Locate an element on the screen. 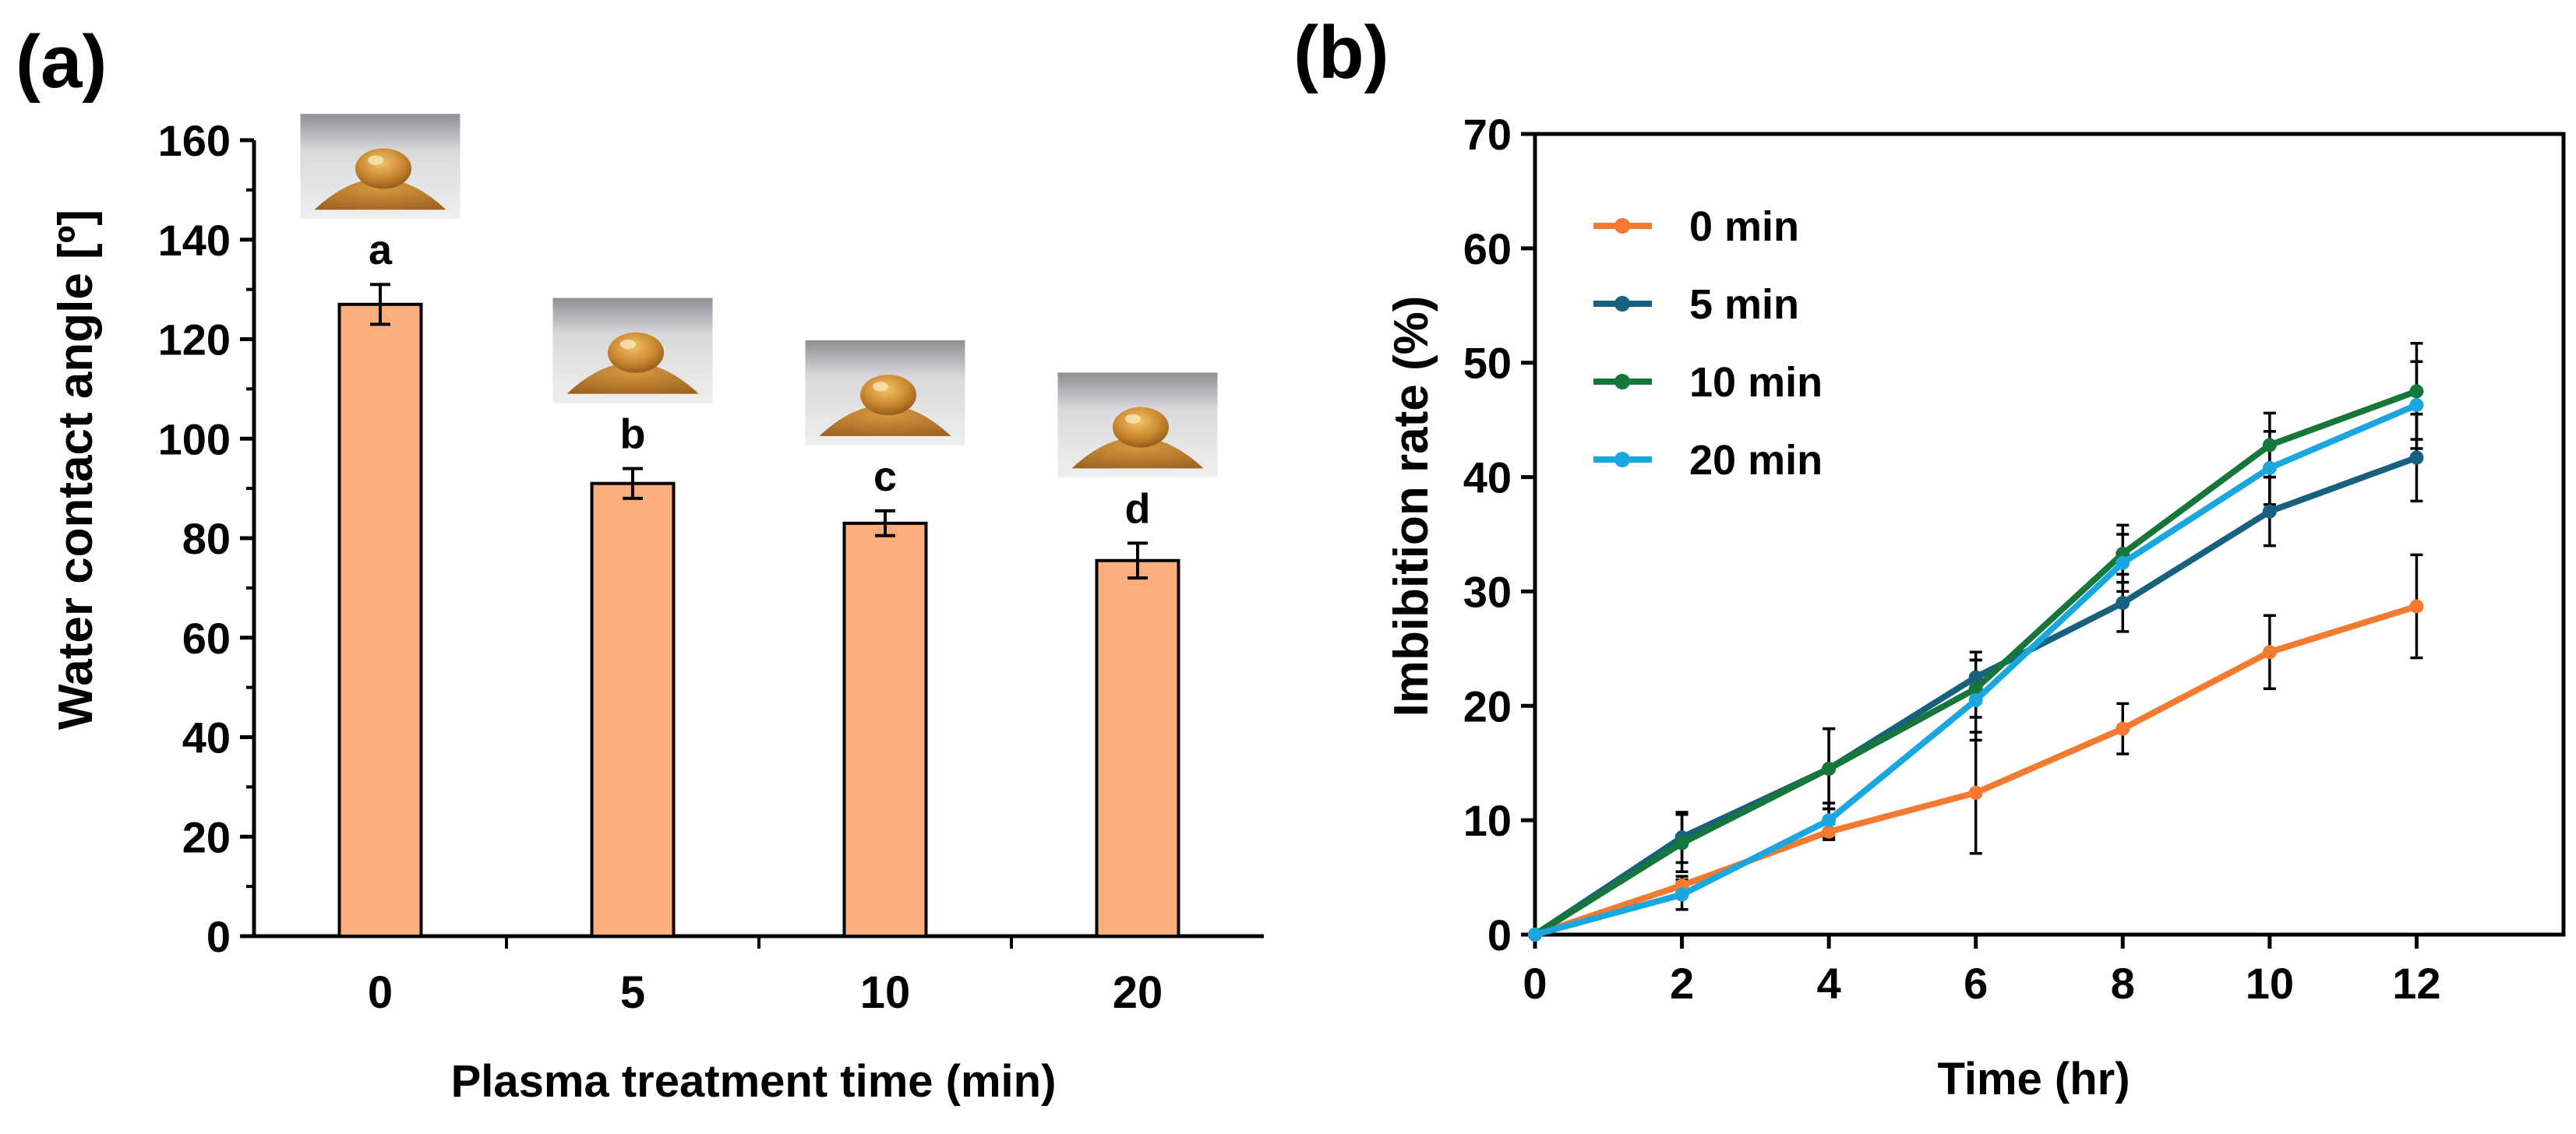 Image resolution: width=2576 pixels, height=1134 pixels. panel-a-x-tick-label: 10 is located at coordinates (885, 992).